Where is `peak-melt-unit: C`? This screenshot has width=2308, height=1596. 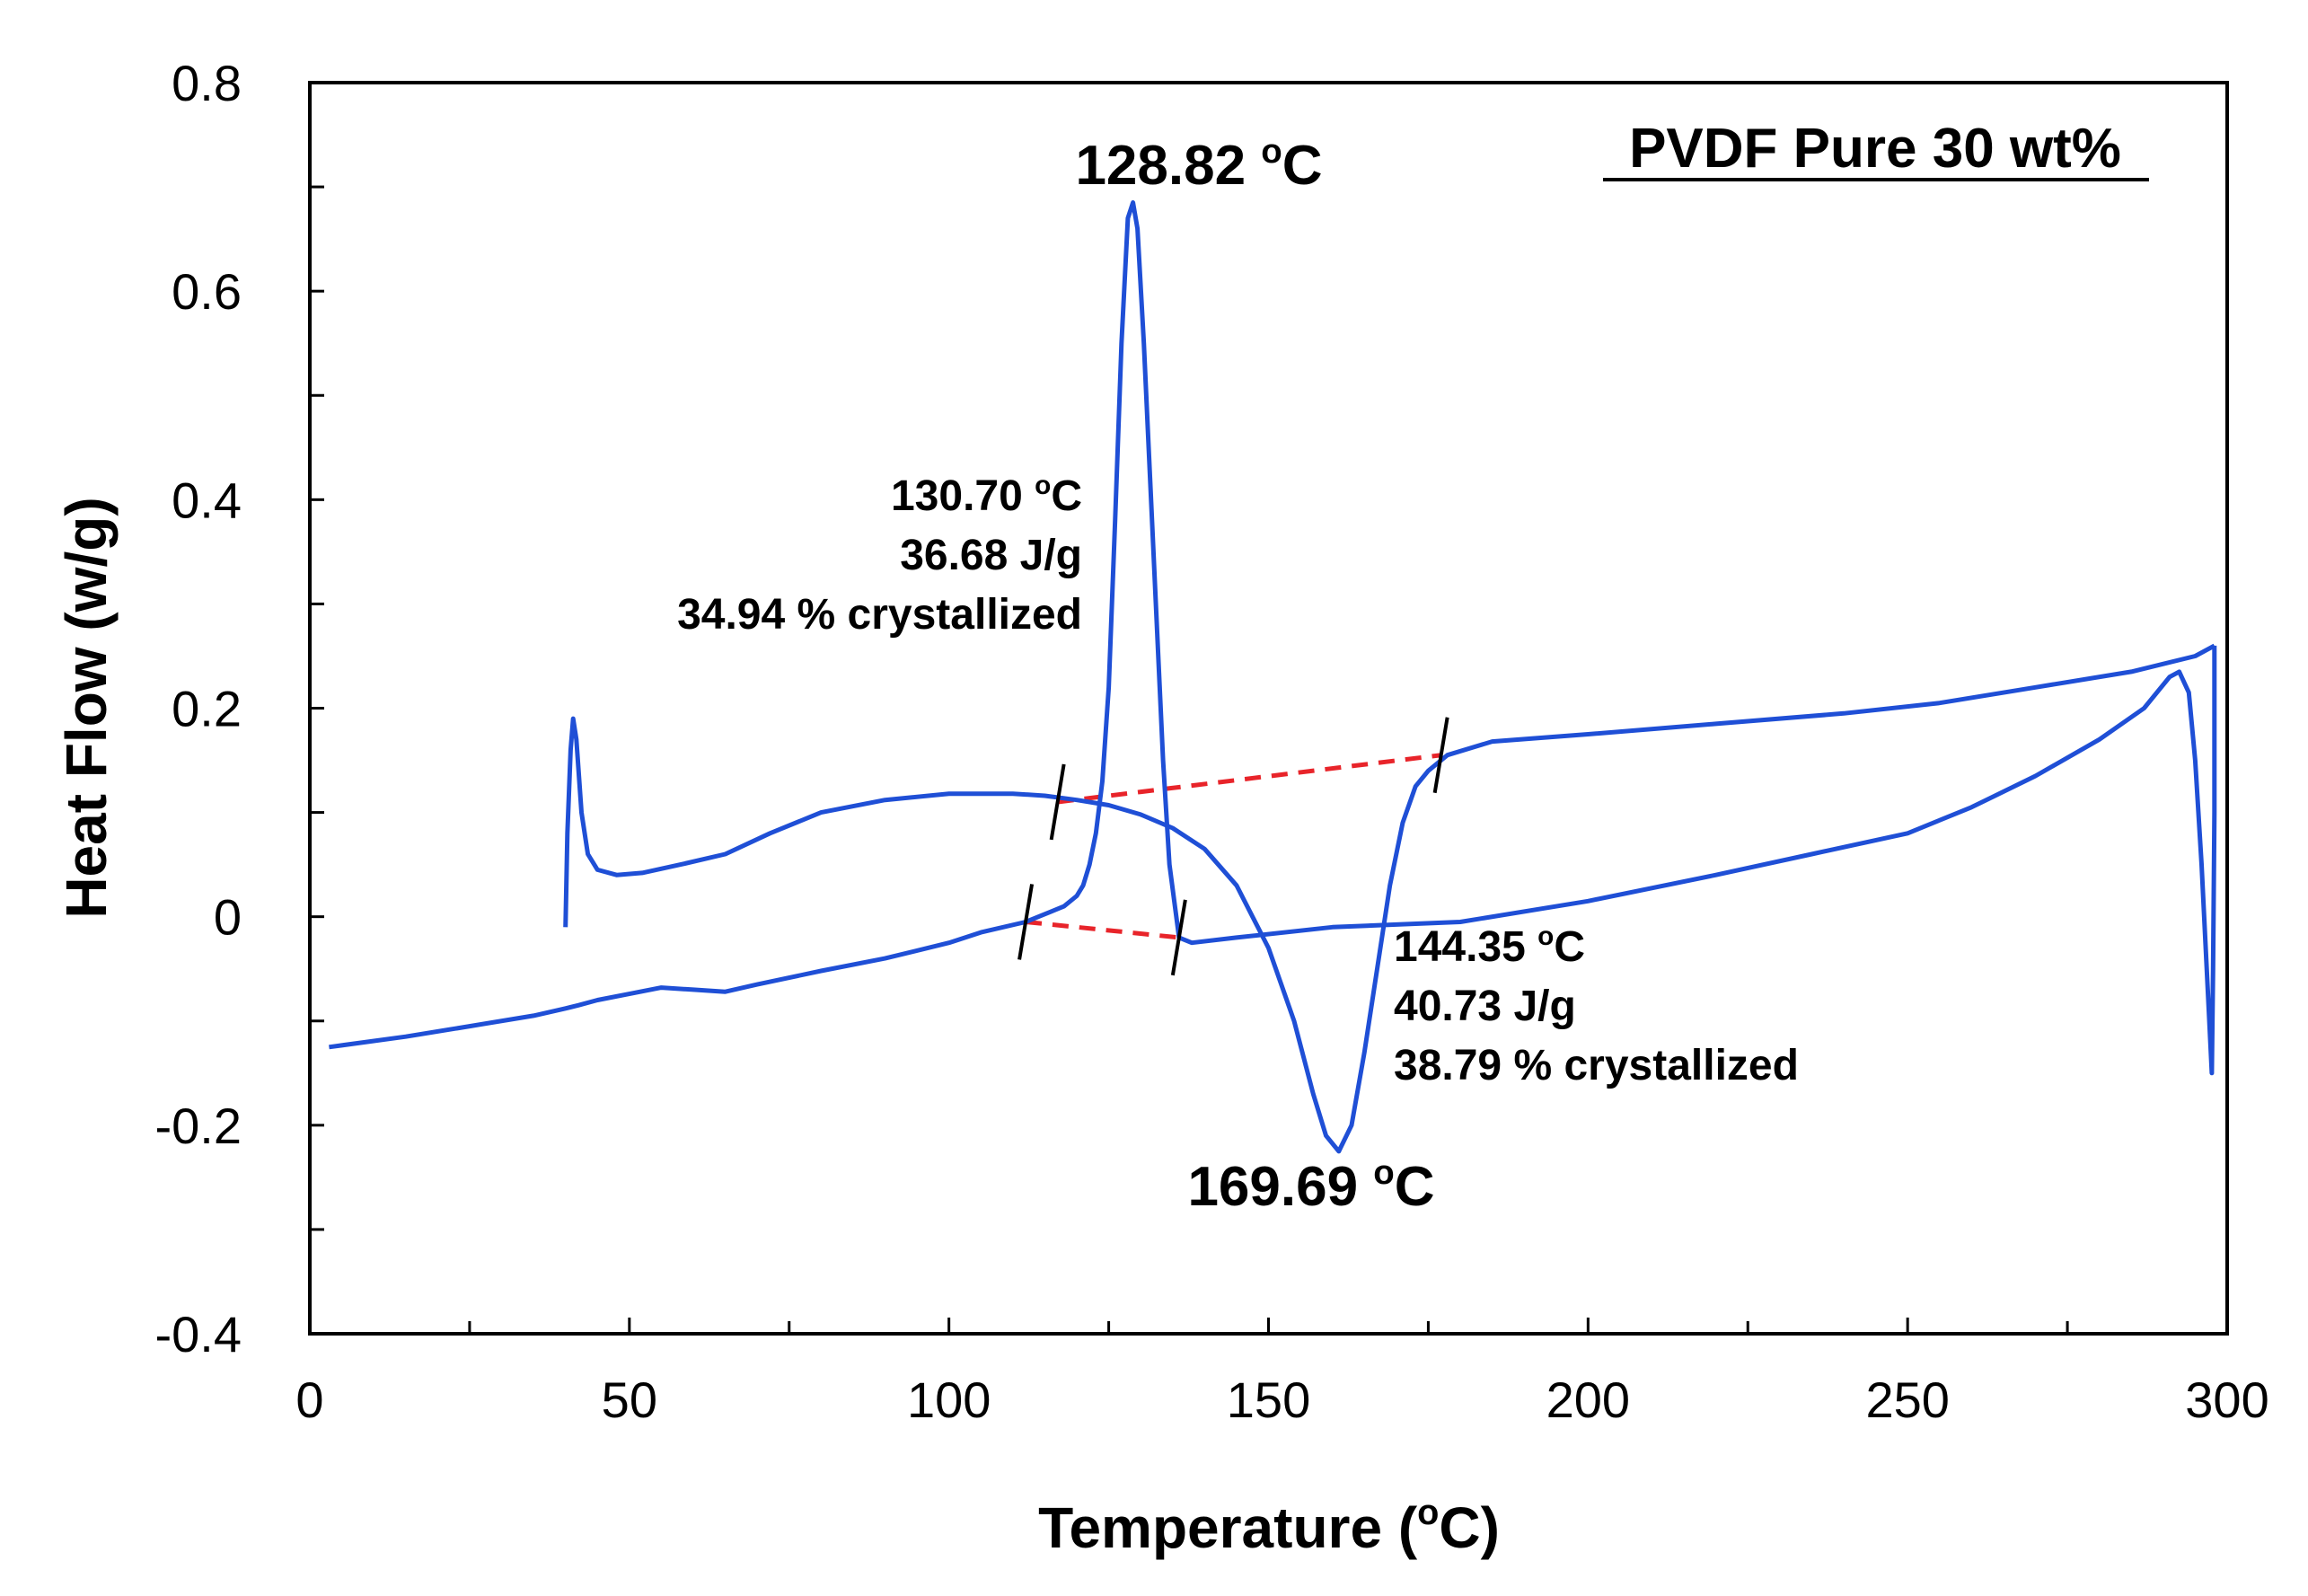
peak-melt-unit: C is located at coordinates (1415, 1187).